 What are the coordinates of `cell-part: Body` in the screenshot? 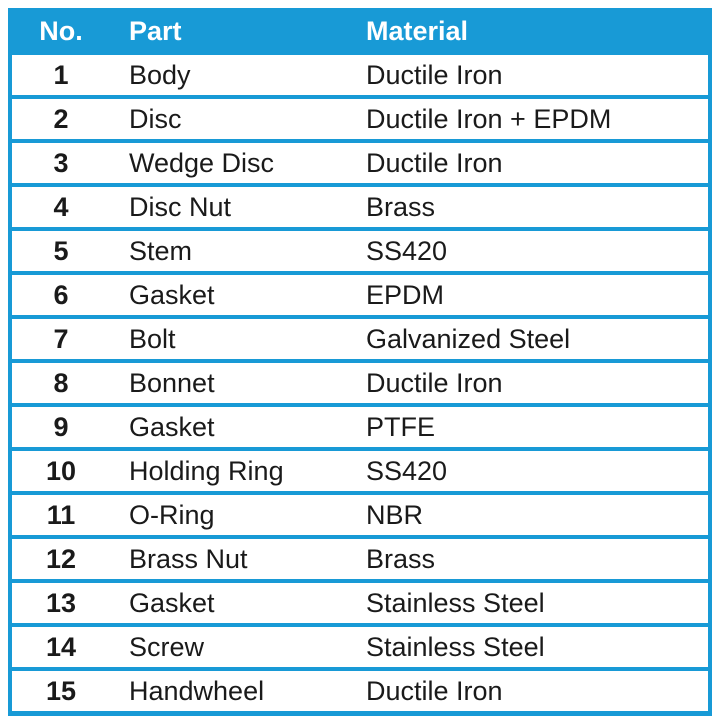 It's located at (228, 76).